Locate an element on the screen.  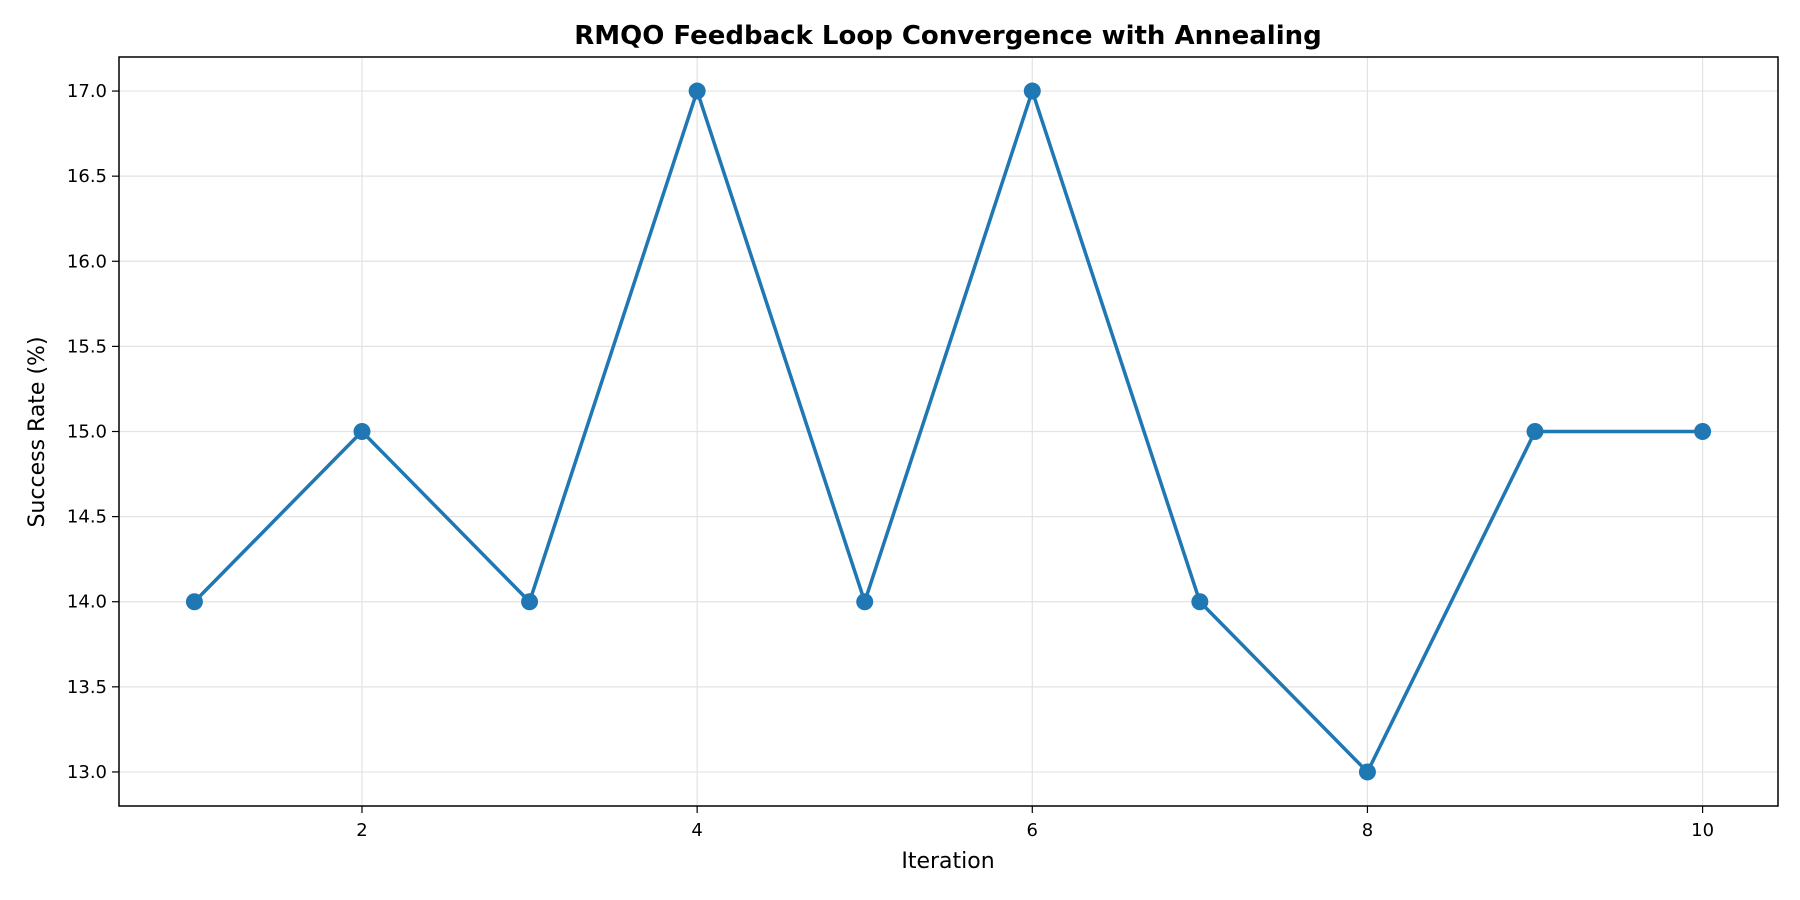
y-axis-label: Success Rate (%) is located at coordinates (37, 431).